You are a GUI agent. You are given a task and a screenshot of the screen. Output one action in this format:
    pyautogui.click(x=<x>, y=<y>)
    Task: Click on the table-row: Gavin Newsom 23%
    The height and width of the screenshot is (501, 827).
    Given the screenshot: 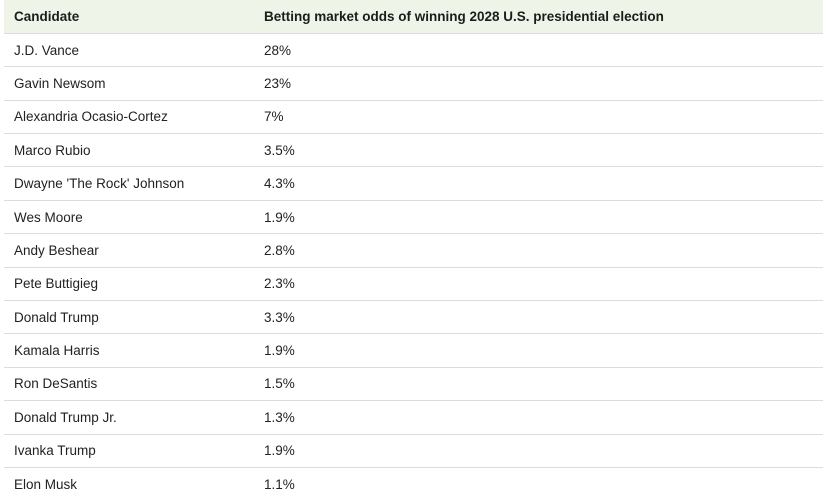 What is the action you would take?
    pyautogui.click(x=413, y=83)
    